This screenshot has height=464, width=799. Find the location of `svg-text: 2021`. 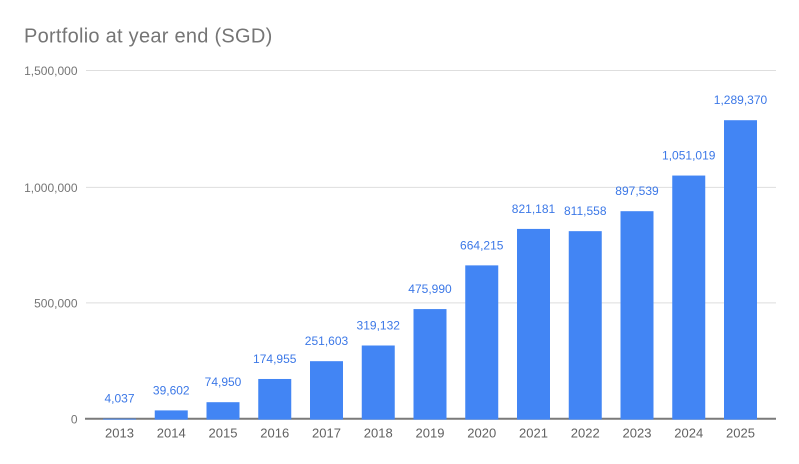

svg-text: 2021 is located at coordinates (533, 432).